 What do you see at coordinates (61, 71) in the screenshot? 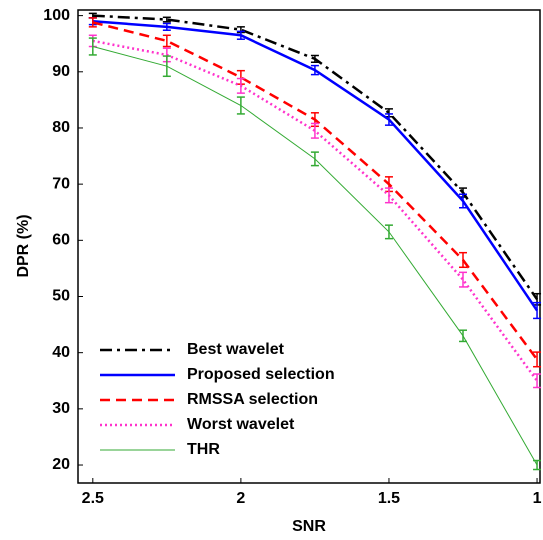
I see `y-tick-label: 90` at bounding box center [61, 71].